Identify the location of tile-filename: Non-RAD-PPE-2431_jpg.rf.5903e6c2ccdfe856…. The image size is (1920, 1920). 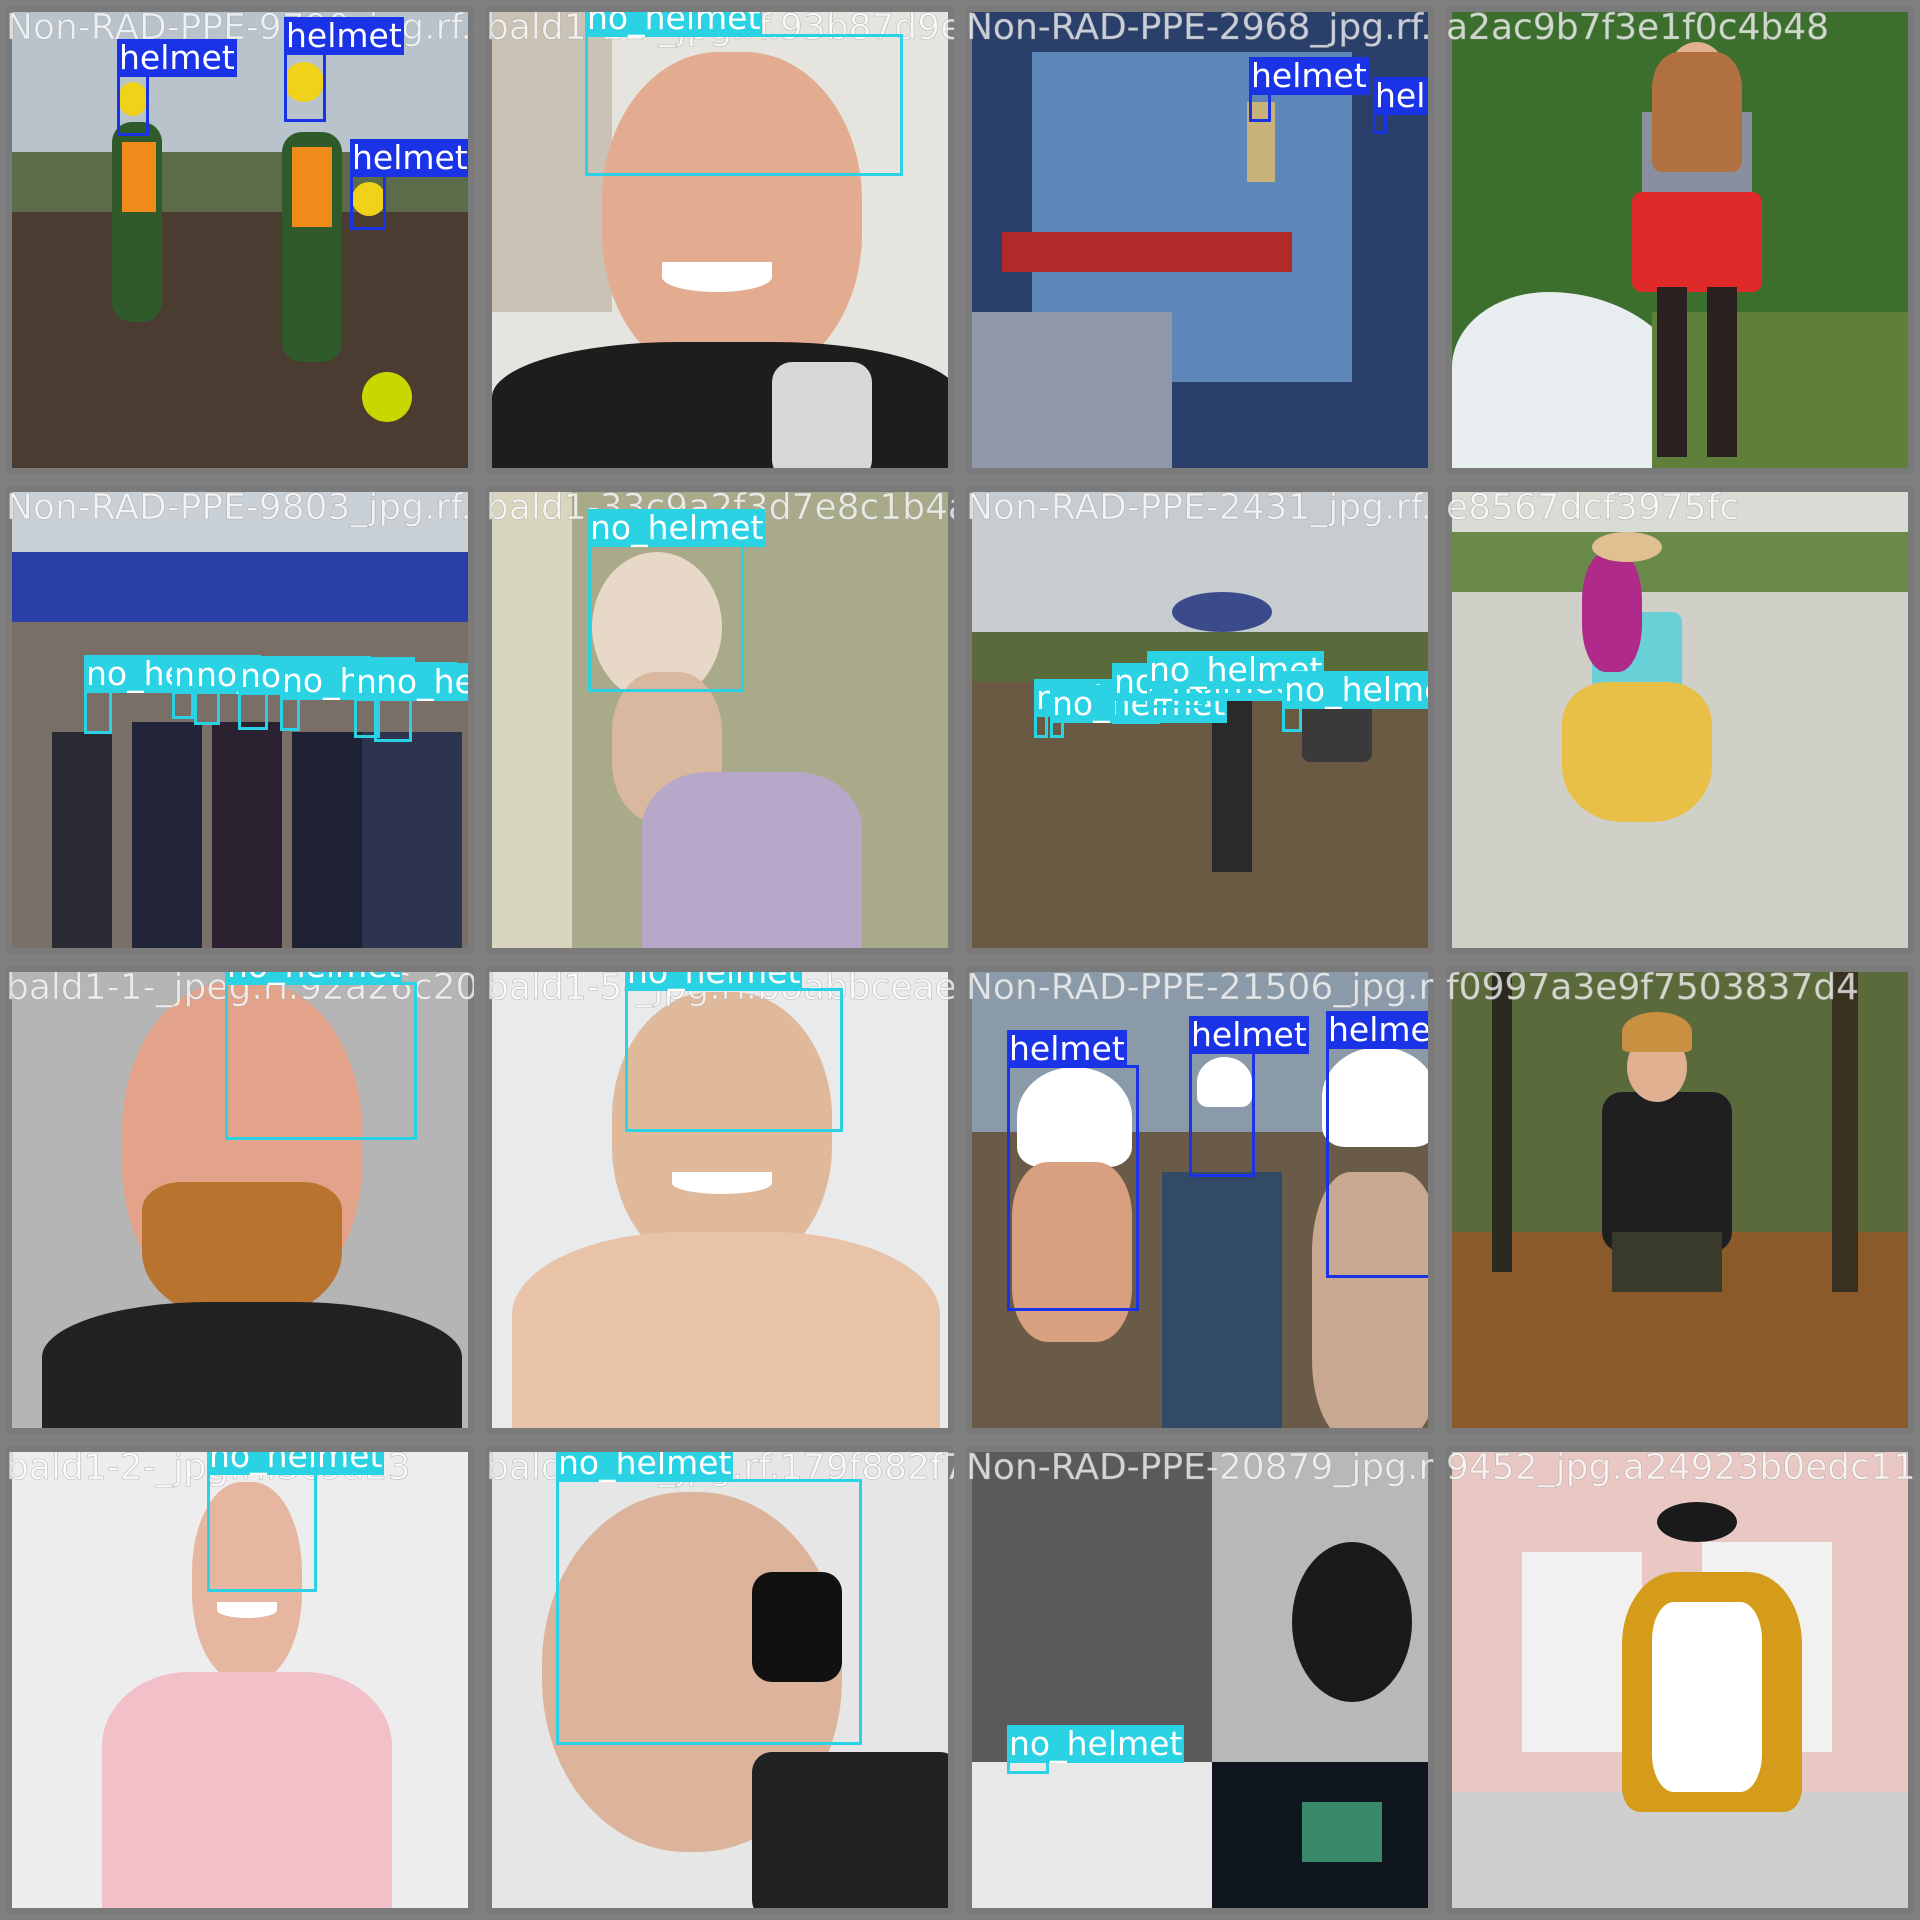
(1200, 507).